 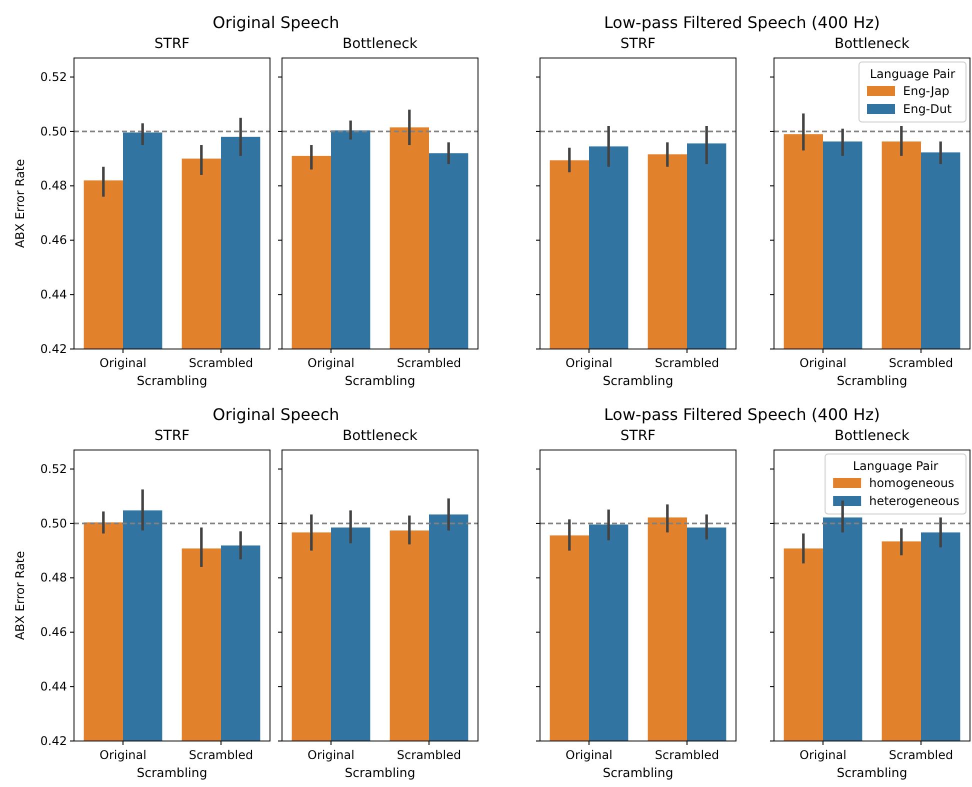 What do you see at coordinates (914, 501) in the screenshot?
I see `legend-label: heterogeneous` at bounding box center [914, 501].